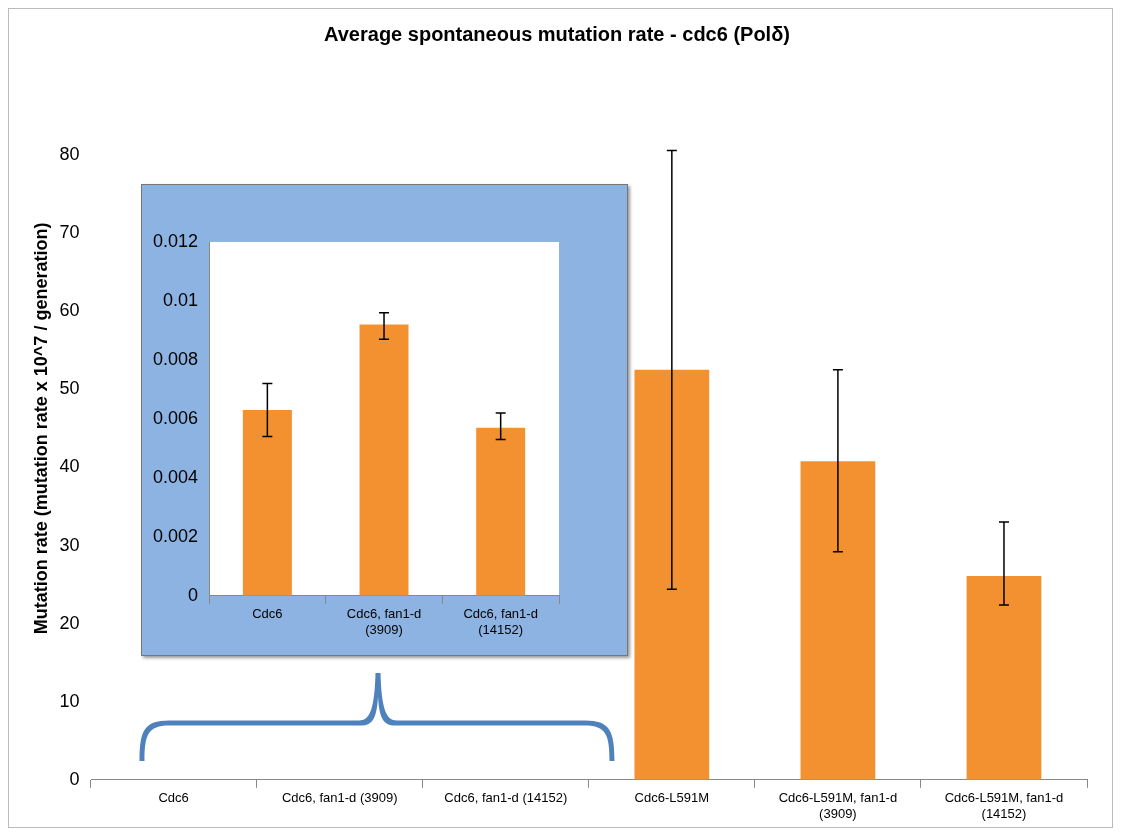 The image size is (1121, 836). Describe the element at coordinates (672, 798) in the screenshot. I see `x-tick-label: Cdc6-L591M` at that location.